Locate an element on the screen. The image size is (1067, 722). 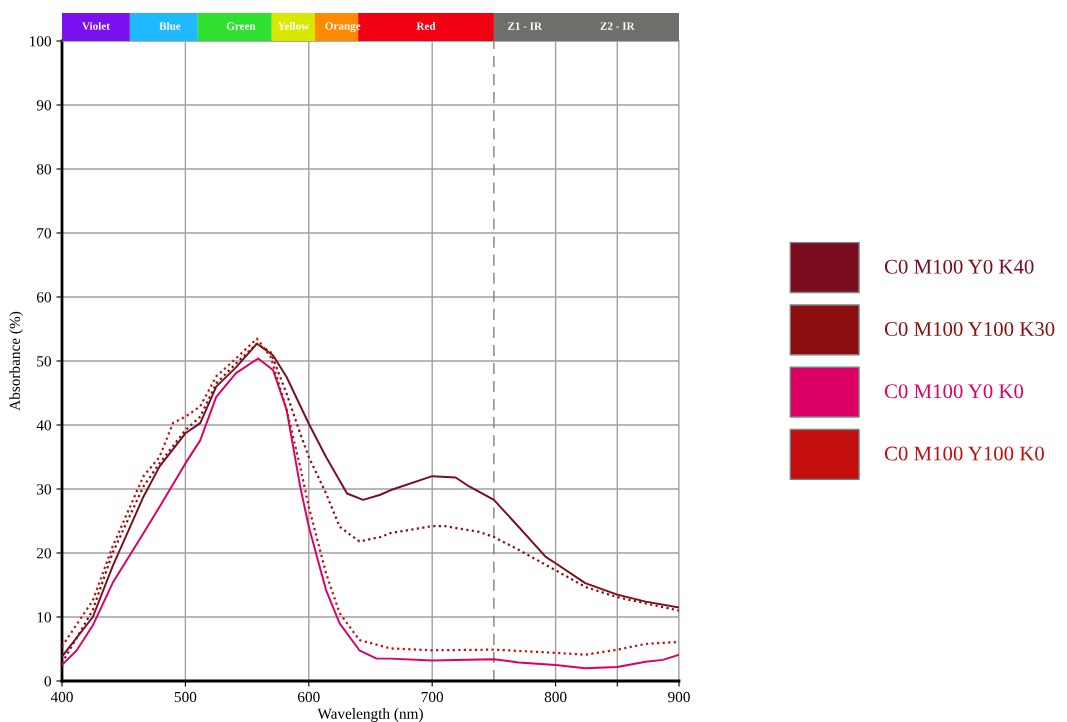
text: Green is located at coordinates (241, 26).